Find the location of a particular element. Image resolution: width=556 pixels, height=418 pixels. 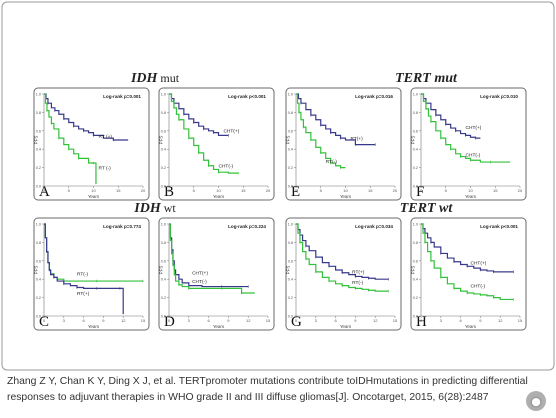

group-title-tert-mut-base: TERT is located at coordinates (413, 78).